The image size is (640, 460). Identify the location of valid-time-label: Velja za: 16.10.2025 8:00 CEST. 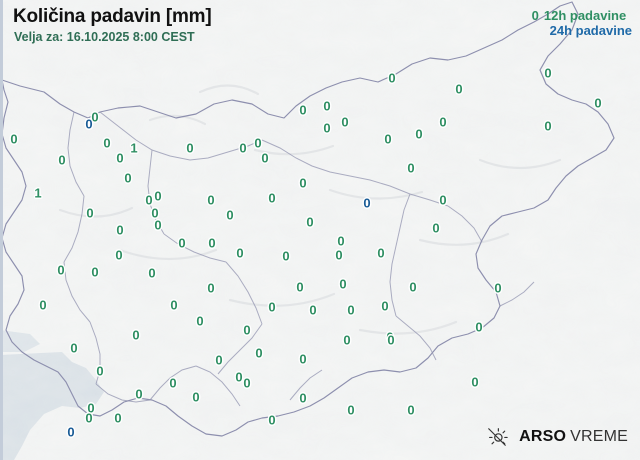
(104, 37).